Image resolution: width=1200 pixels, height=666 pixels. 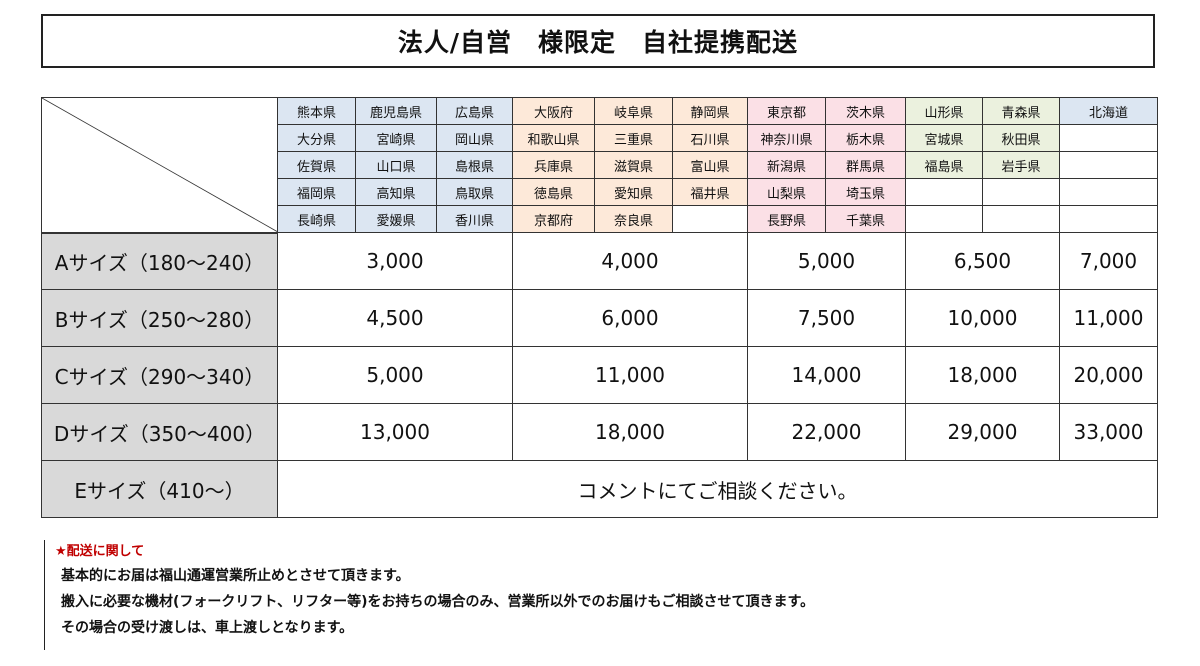 What do you see at coordinates (316, 111) in the screenshot?
I see `prefecture-cell: 熊本県` at bounding box center [316, 111].